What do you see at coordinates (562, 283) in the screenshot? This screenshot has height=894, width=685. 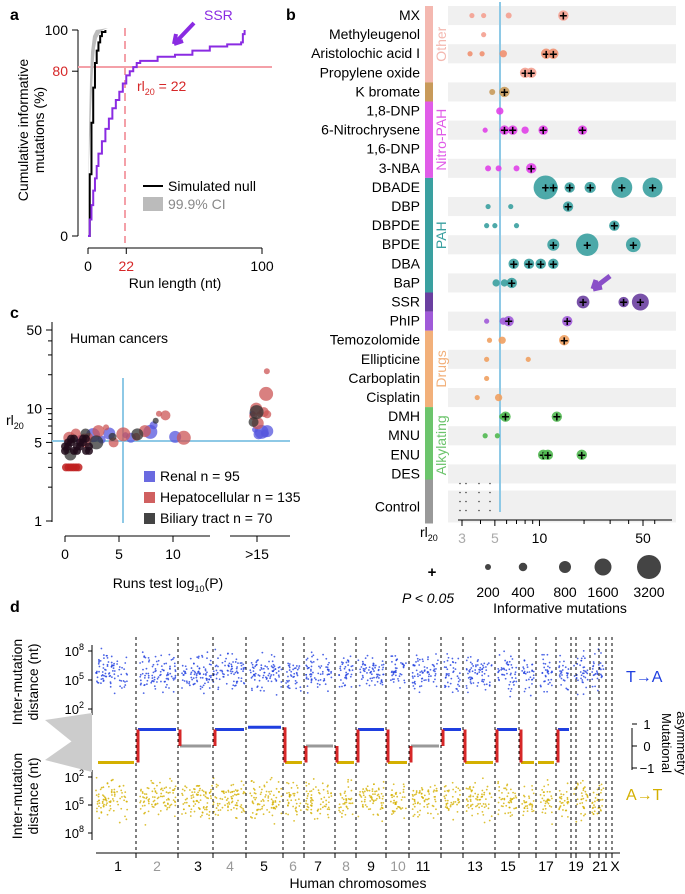 I see `row-band` at bounding box center [562, 283].